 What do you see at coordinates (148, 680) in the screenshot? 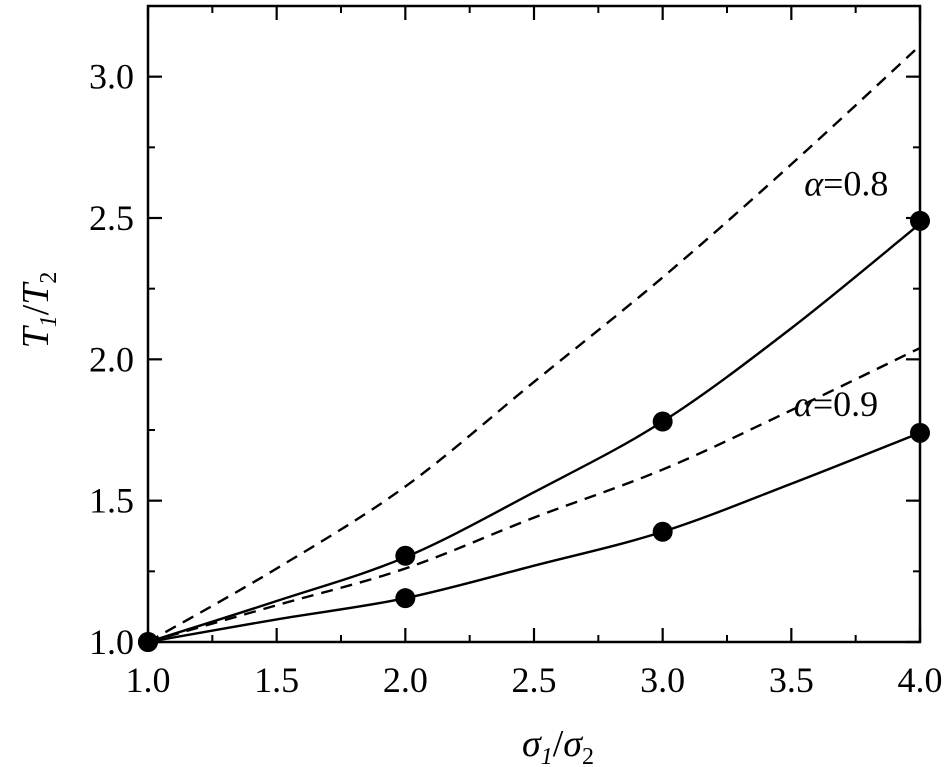
I see `x-tick-label: 1.0` at bounding box center [148, 680].